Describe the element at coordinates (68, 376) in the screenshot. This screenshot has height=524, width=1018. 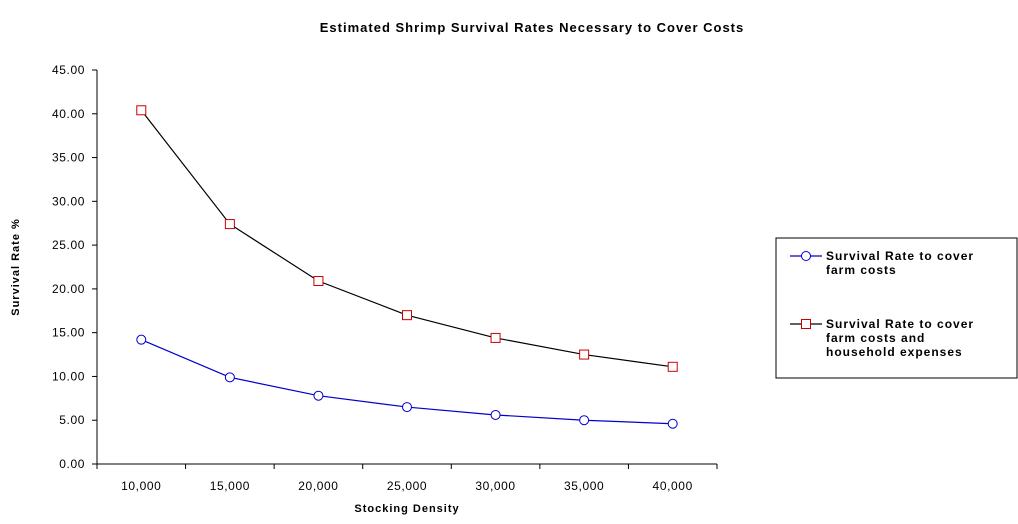
I see `y-tick-label: 10.00` at that location.